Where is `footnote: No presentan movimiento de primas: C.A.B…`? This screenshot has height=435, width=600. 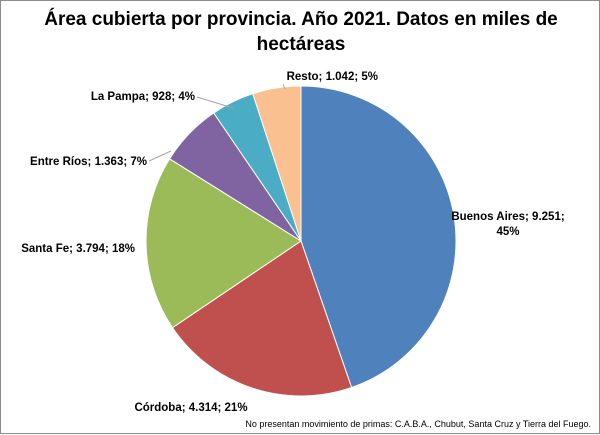 footnote: No presentan movimiento de primas: C.A.B… is located at coordinates (418, 424).